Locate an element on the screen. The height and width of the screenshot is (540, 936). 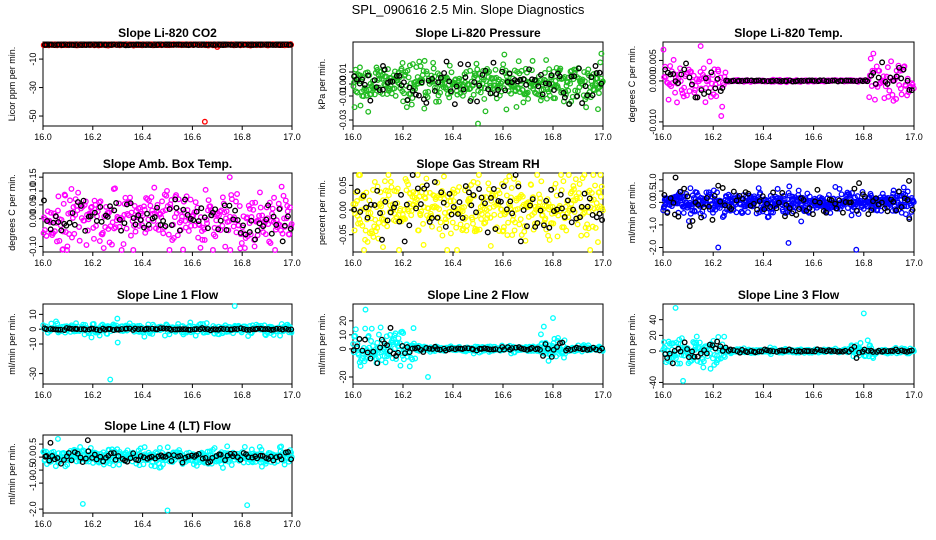
series-selected is located at coordinates (788, 352).